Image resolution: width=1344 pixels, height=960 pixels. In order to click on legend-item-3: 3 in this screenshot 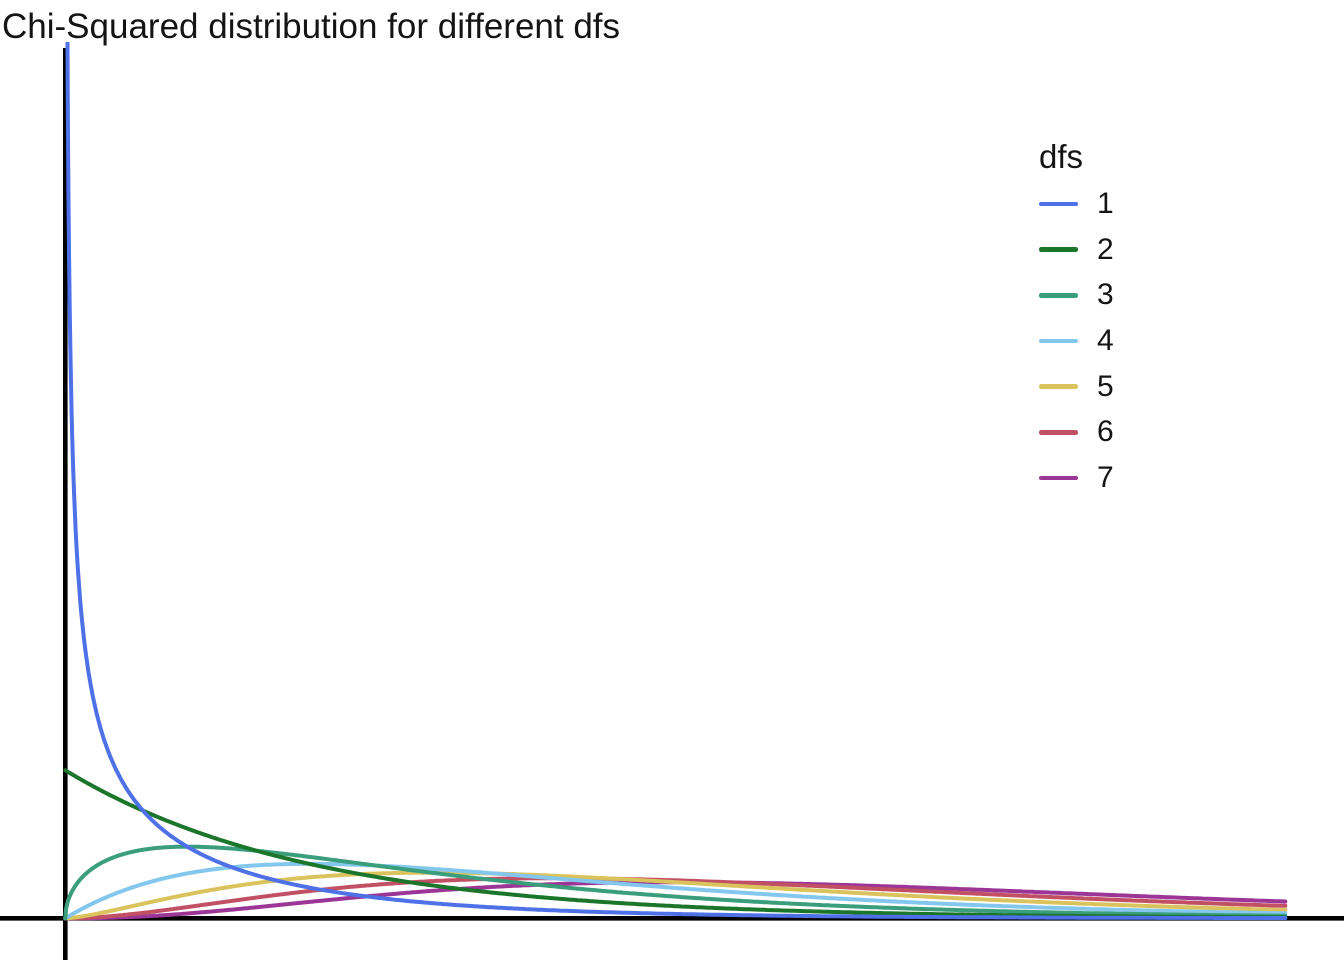, I will do `click(1076, 295)`.